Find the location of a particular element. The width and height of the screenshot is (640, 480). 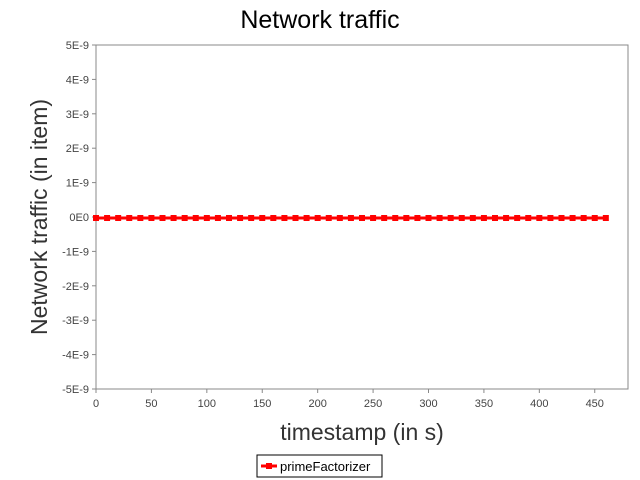

x-tick-label: 50 is located at coordinates (151, 404).